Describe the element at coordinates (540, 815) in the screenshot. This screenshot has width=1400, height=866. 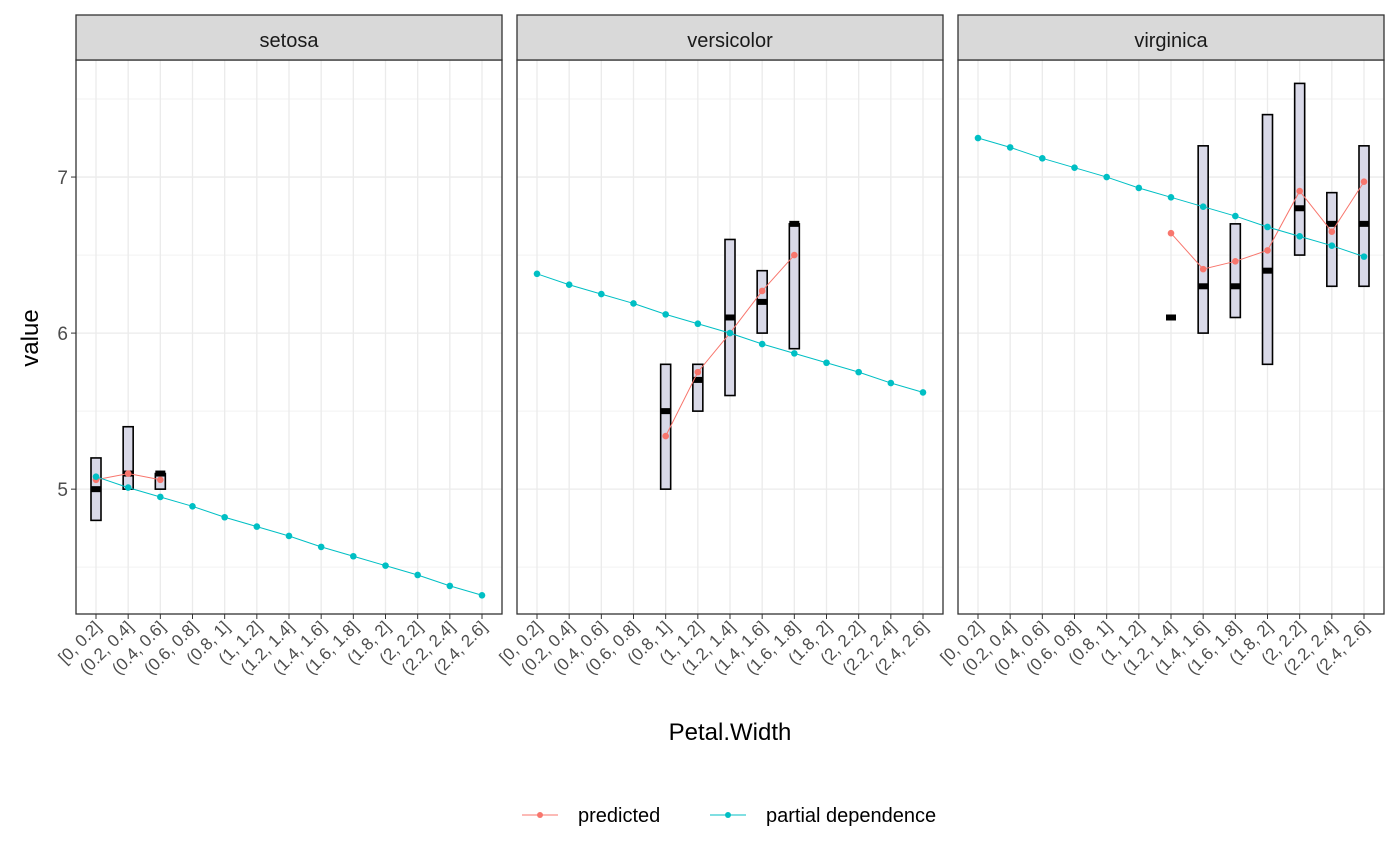
I see `legend-key-point-predicted` at that location.